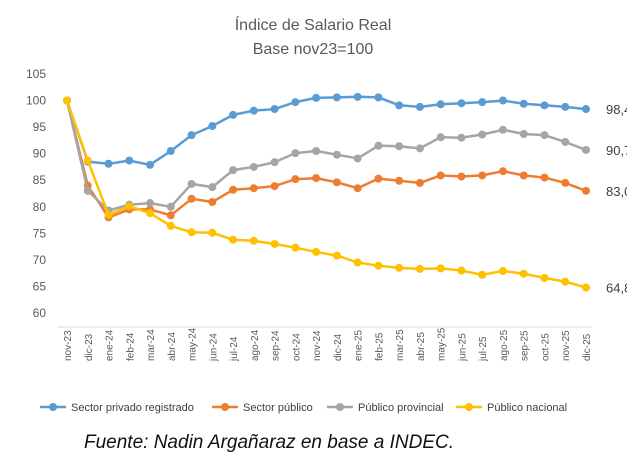 This screenshot has width=627, height=473. I want to click on series-end-label: 90,7, so click(616, 150).